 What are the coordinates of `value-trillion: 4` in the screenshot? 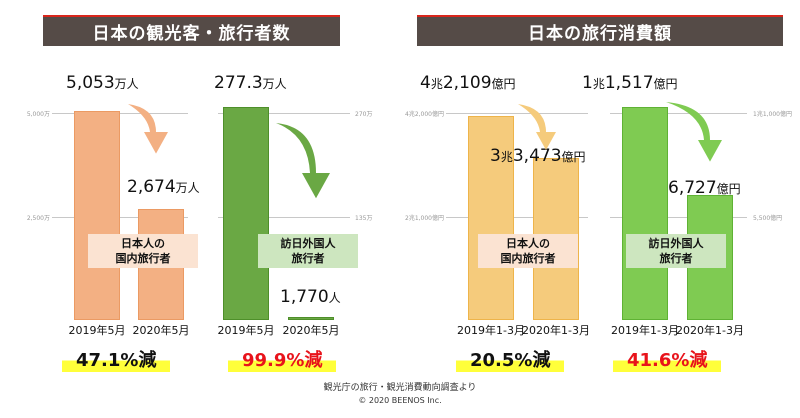 It's located at (425, 83).